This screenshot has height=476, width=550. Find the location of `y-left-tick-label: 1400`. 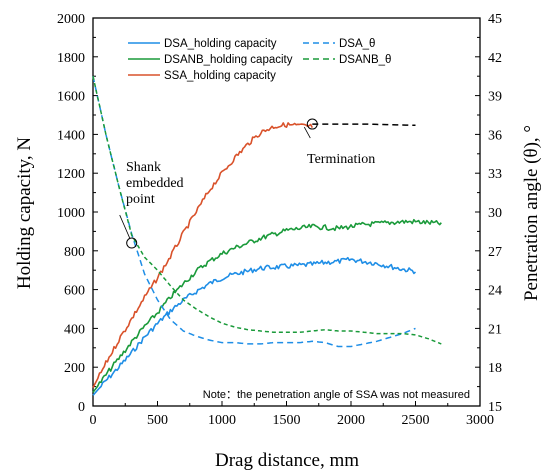

y-left-tick-label: 1400 is located at coordinates (71, 135).